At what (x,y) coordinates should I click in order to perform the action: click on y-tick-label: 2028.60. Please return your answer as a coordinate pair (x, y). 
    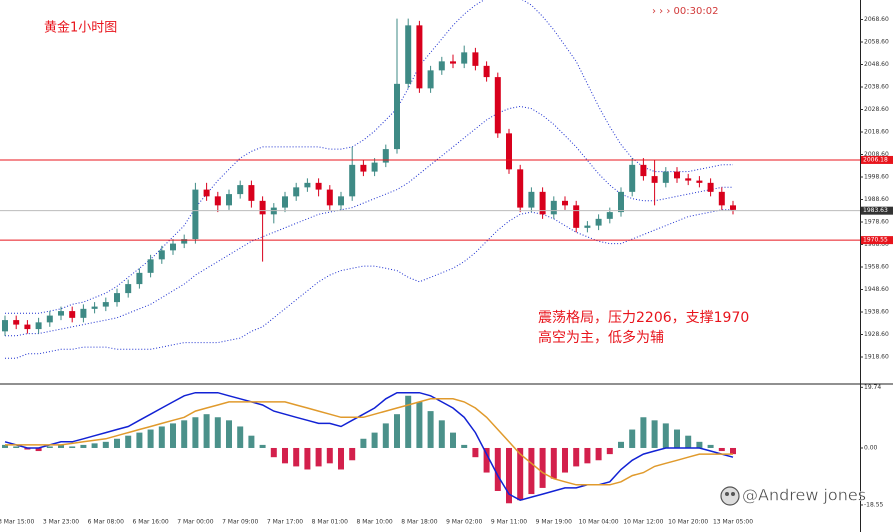
    Looking at the image, I should click on (876, 109).